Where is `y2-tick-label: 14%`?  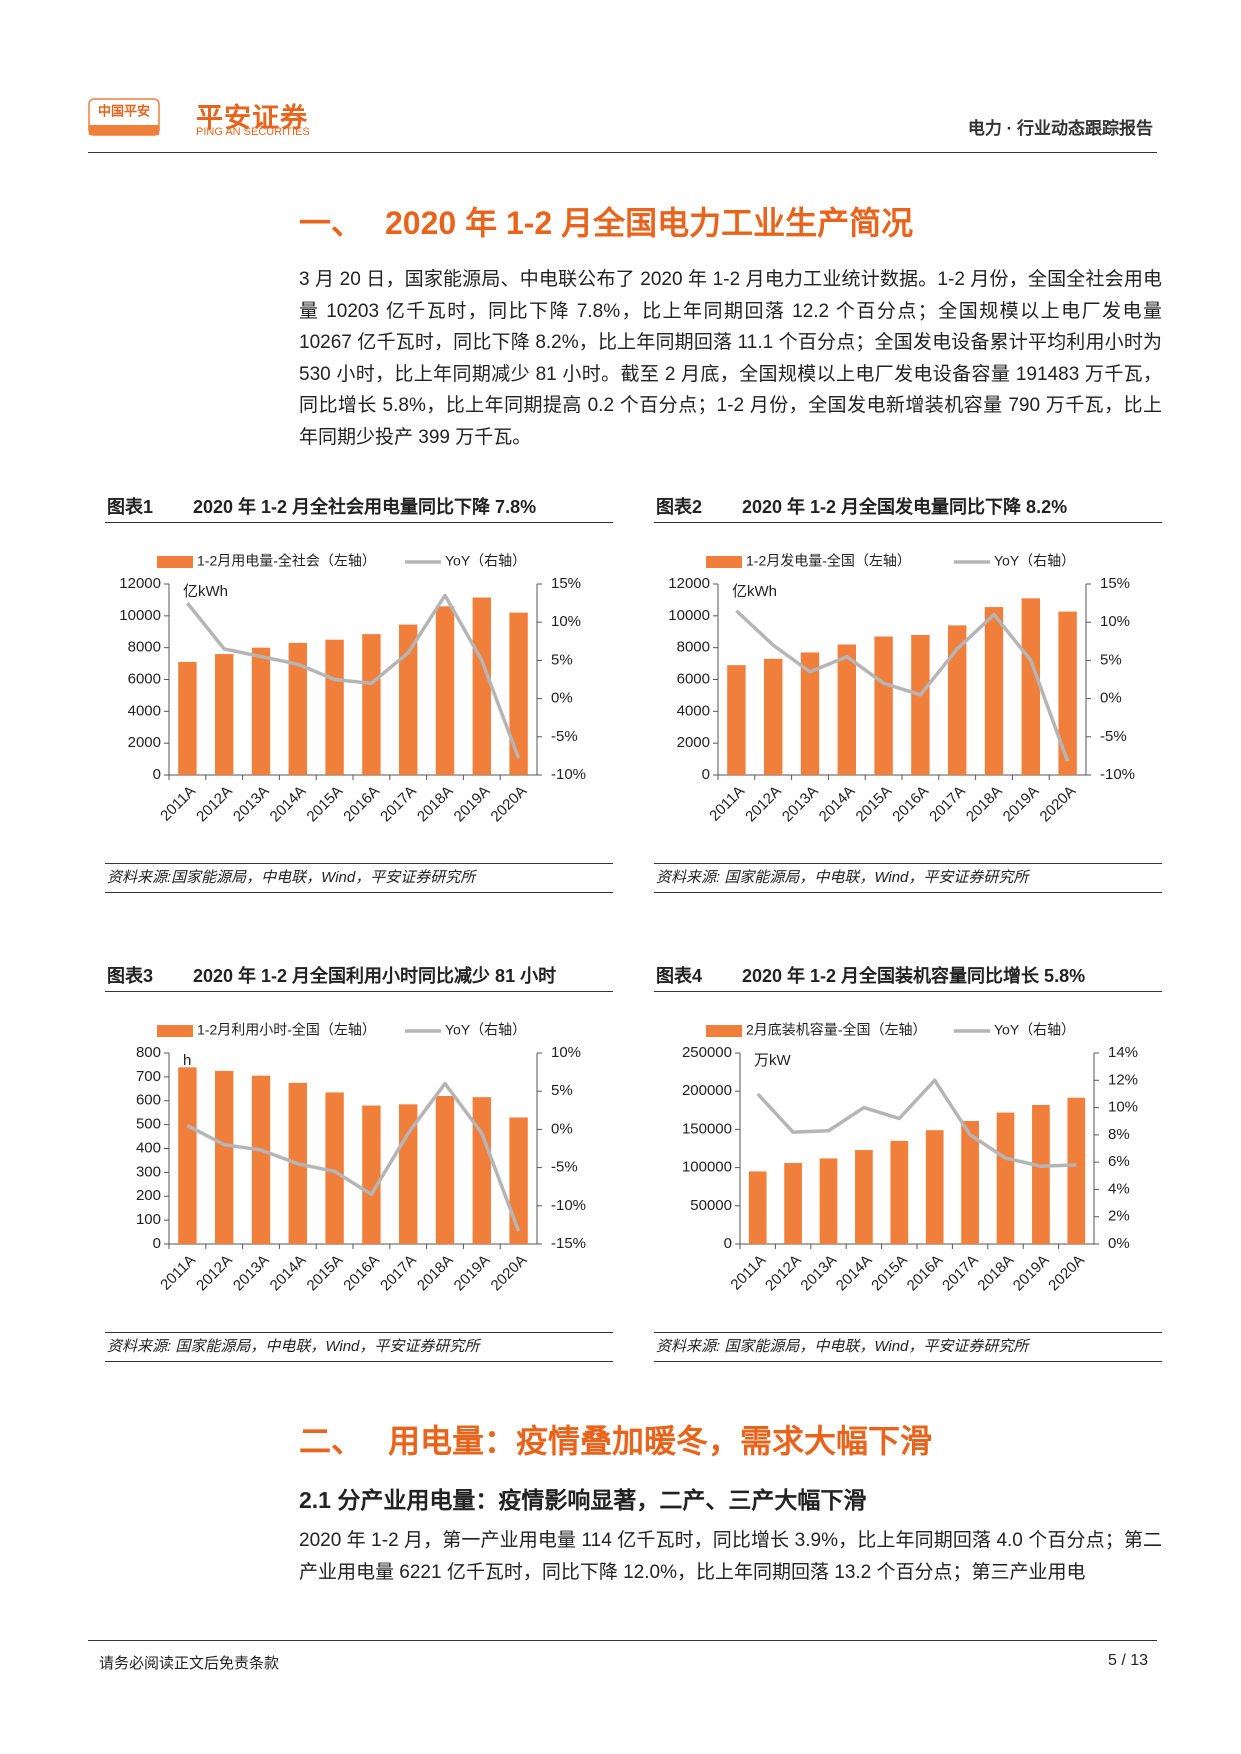
y2-tick-label: 14% is located at coordinates (1123, 1052).